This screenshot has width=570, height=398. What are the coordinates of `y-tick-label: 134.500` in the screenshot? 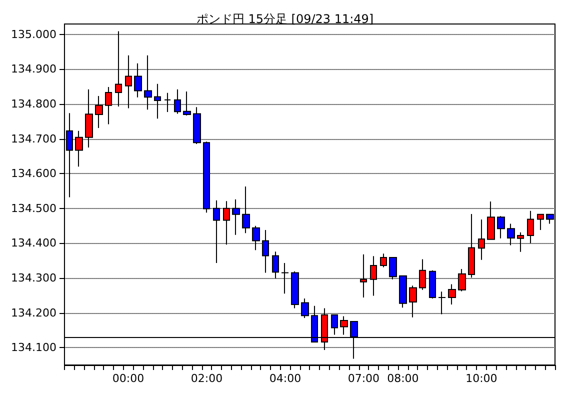 It's located at (33, 208).